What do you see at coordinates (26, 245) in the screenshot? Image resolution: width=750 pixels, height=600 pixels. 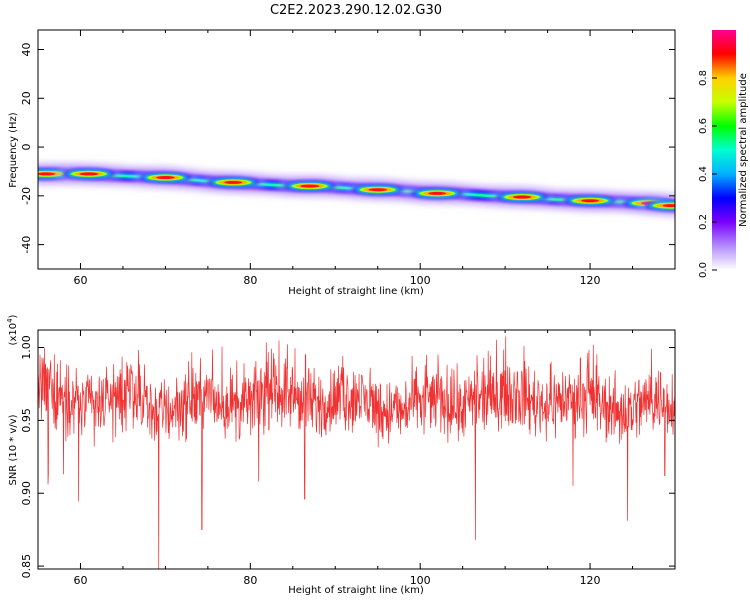 I see `heatmap-y-tick-label: -40` at bounding box center [26, 245].